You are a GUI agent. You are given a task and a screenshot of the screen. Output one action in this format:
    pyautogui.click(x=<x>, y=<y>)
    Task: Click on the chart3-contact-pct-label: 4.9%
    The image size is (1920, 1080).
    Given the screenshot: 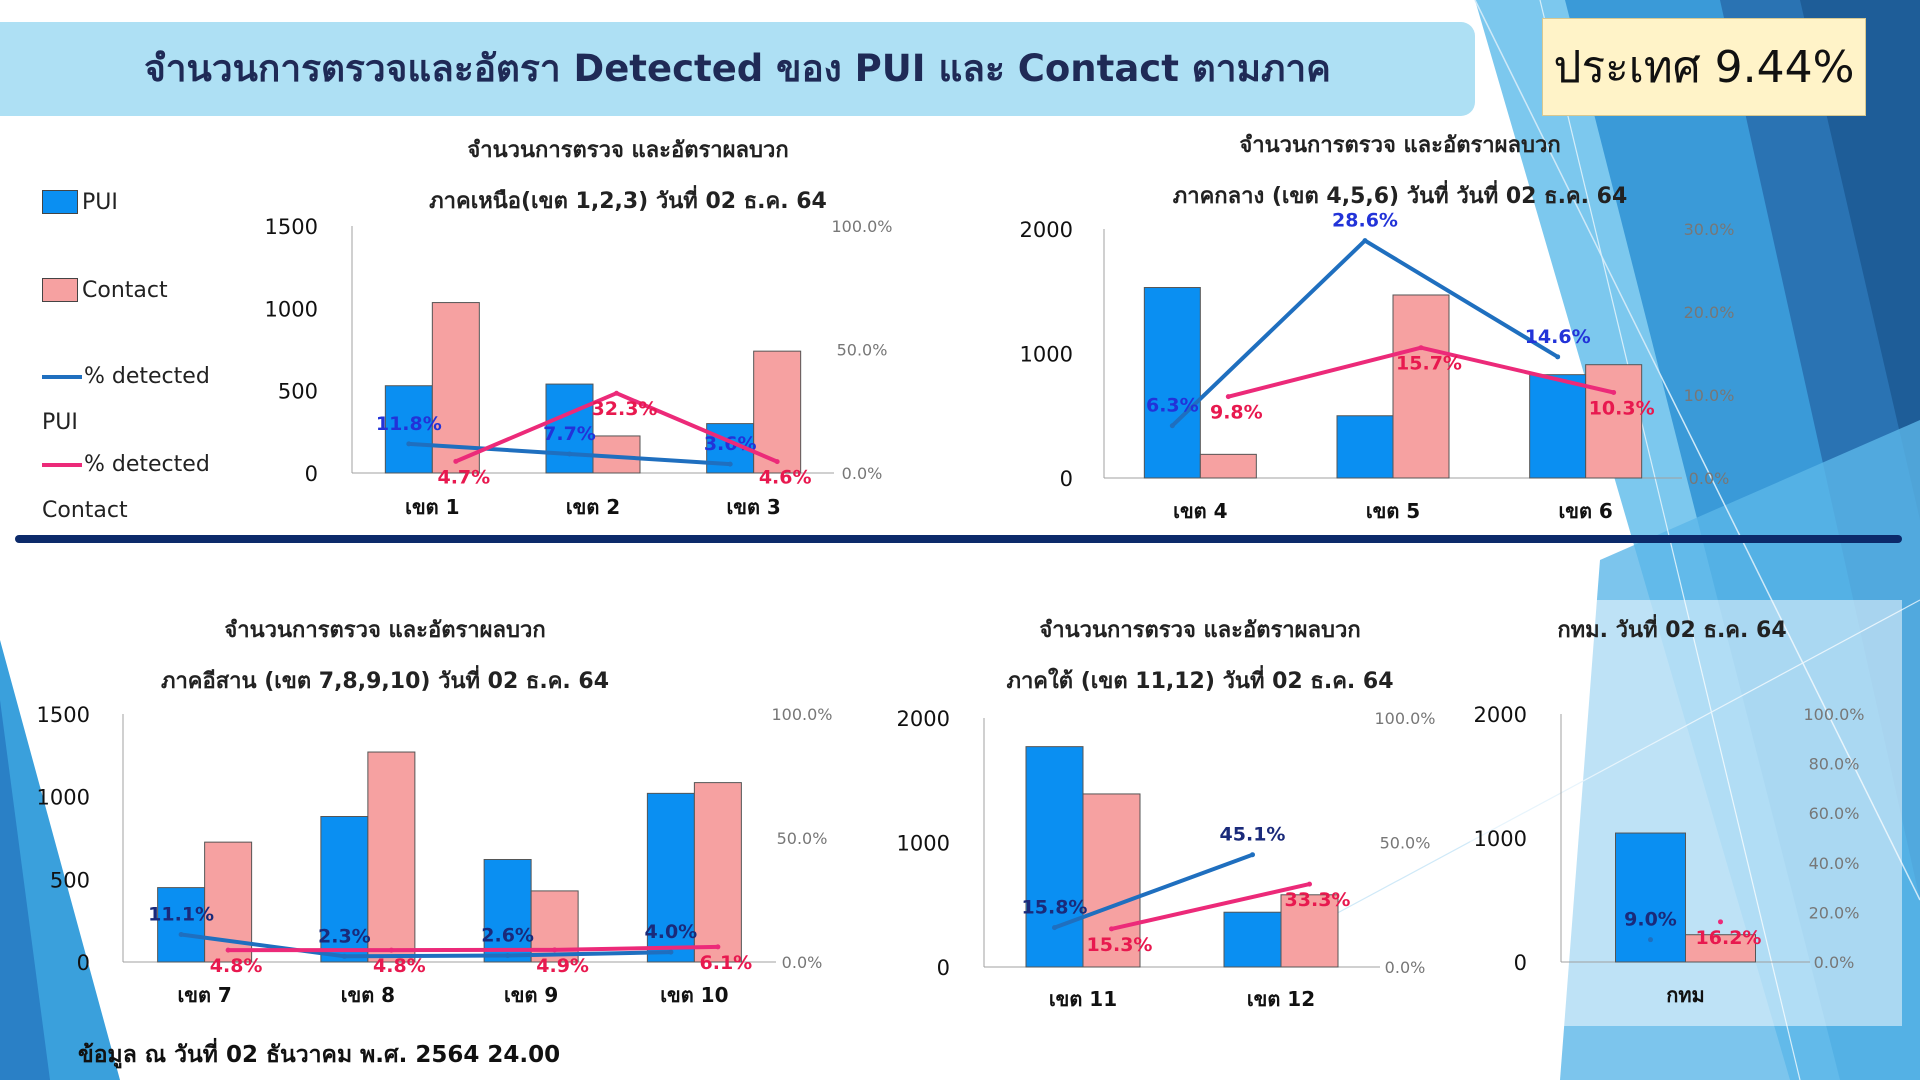 What is the action you would take?
    pyautogui.click(x=562, y=966)
    